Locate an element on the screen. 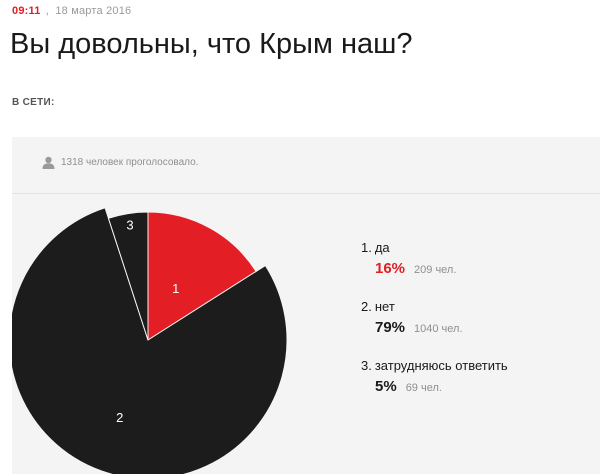 This screenshot has height=474, width=600. publish-date: 18 марта 2016 is located at coordinates (93, 11).